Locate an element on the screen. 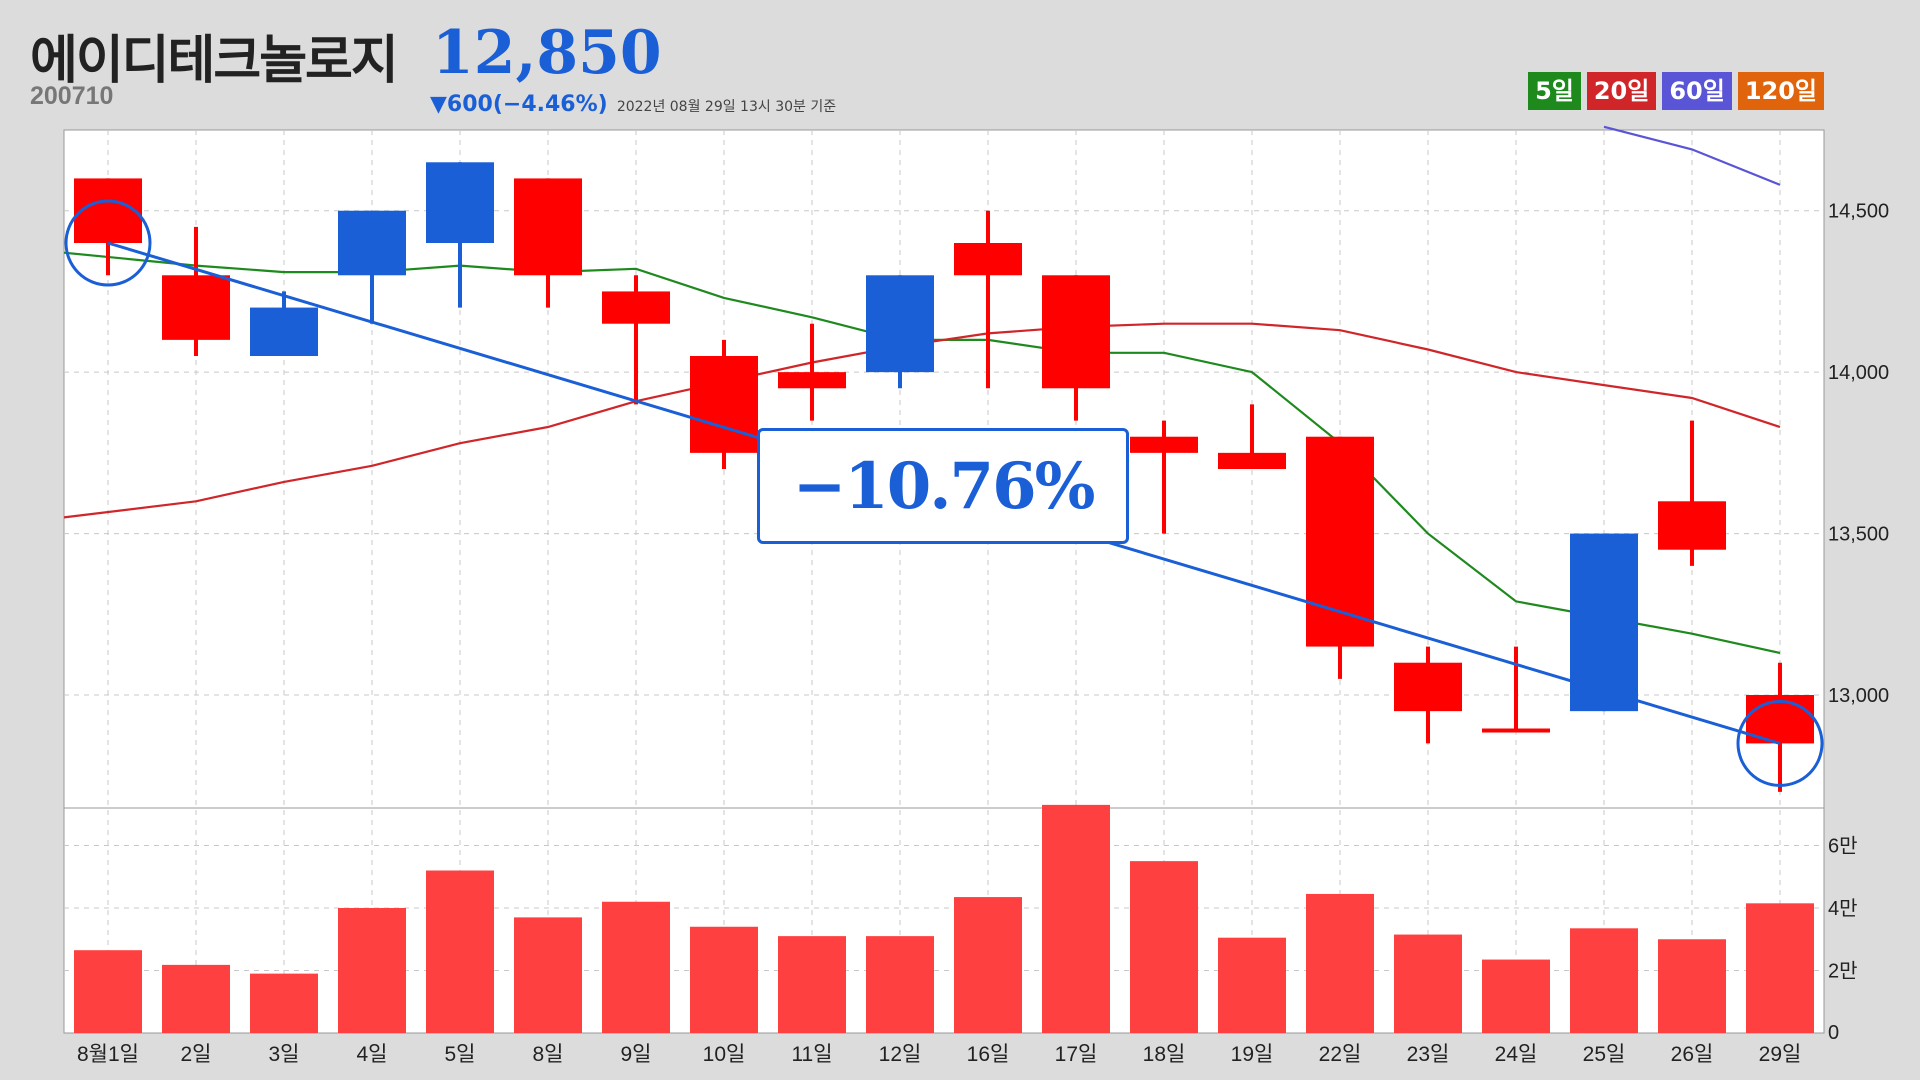 Image resolution: width=1920 pixels, height=1080 pixels. x-tick-label: 2일 is located at coordinates (196, 1054).